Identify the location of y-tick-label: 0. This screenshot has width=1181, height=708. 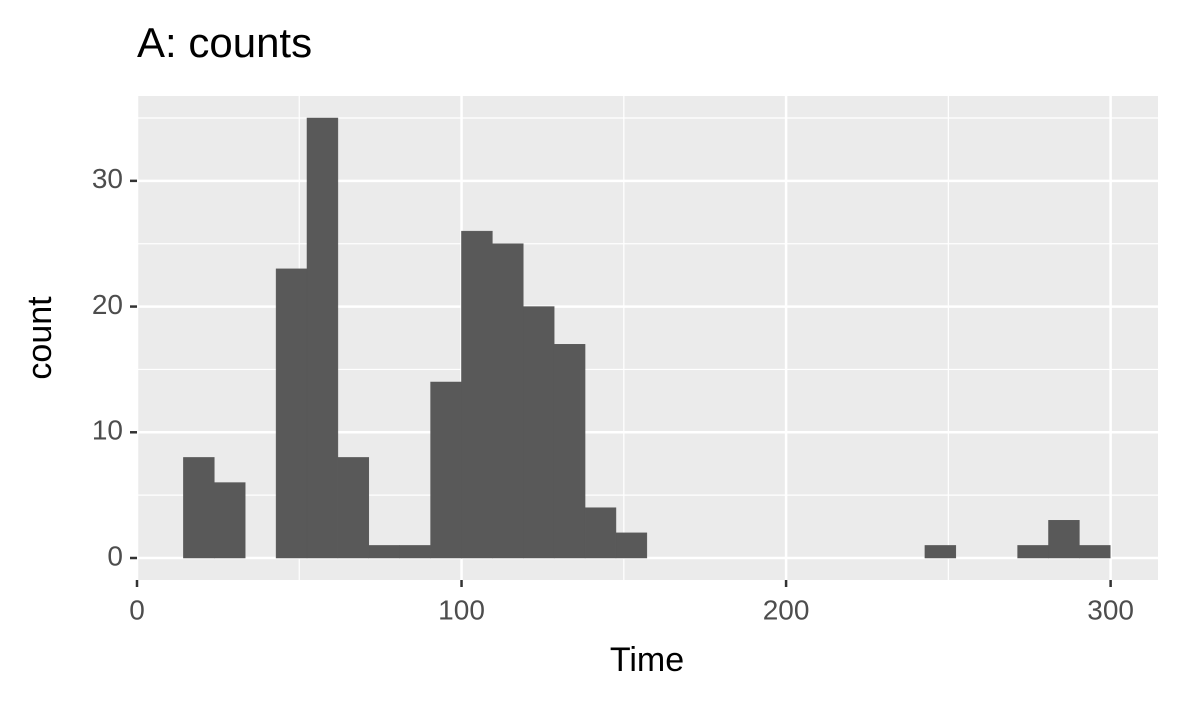
(115, 555).